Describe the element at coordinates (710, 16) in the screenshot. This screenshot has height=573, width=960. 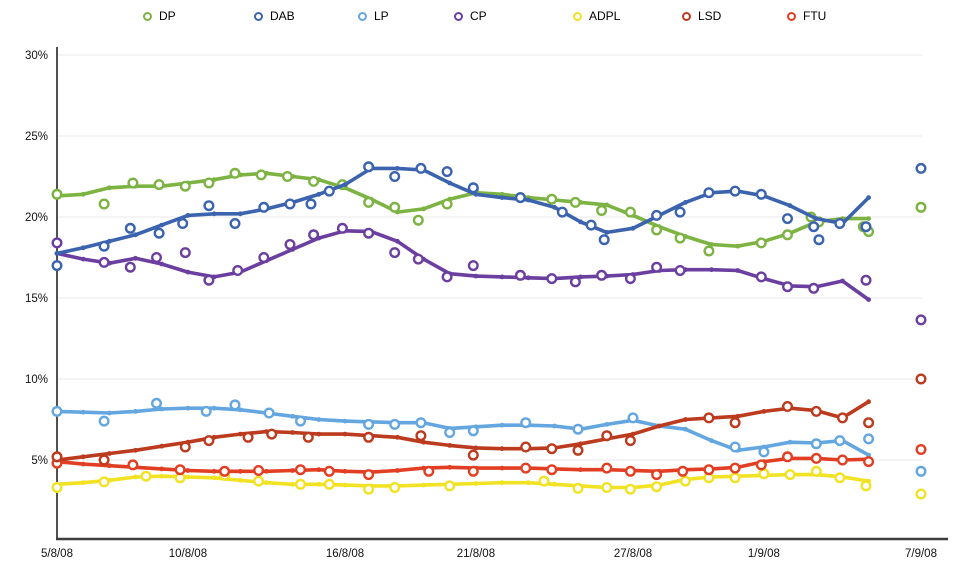
I see `legend-label: LSD` at that location.